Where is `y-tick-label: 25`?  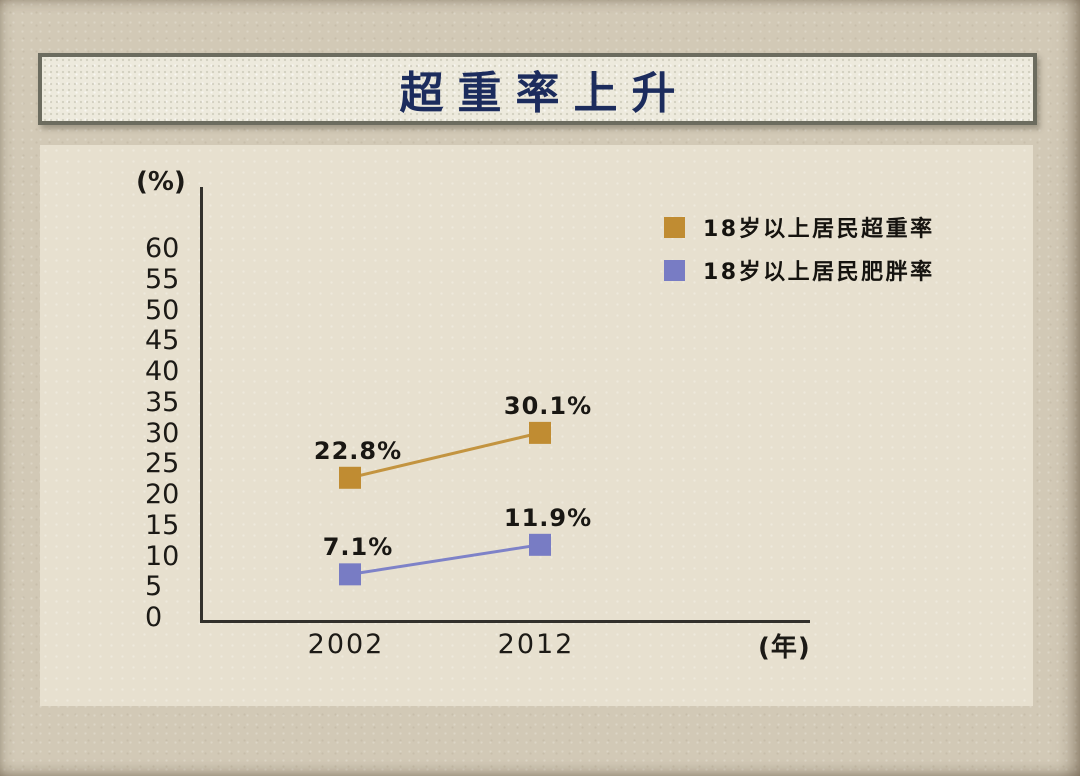 y-tick-label: 25 is located at coordinates (162, 464).